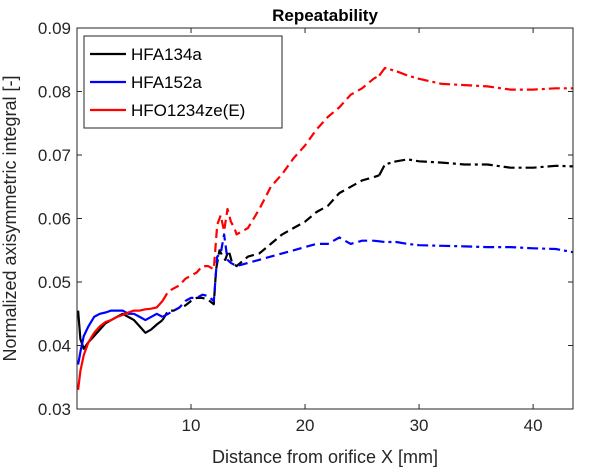  What do you see at coordinates (54, 219) in the screenshot?
I see `y-tick-label: 0.06` at bounding box center [54, 219].